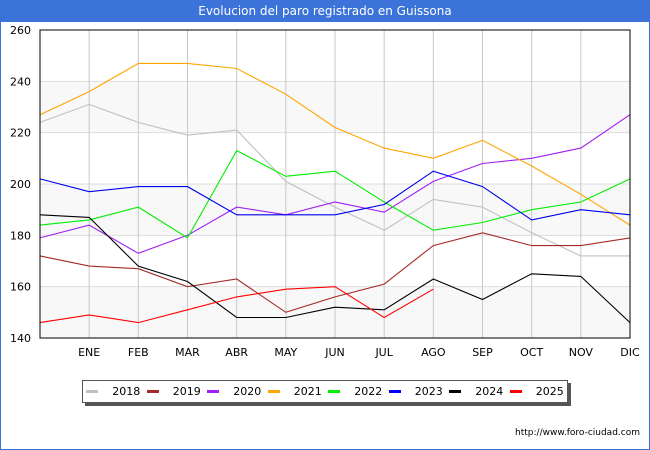 This screenshot has width=650, height=450. I want to click on x-tick-label: DIC, so click(630, 352).